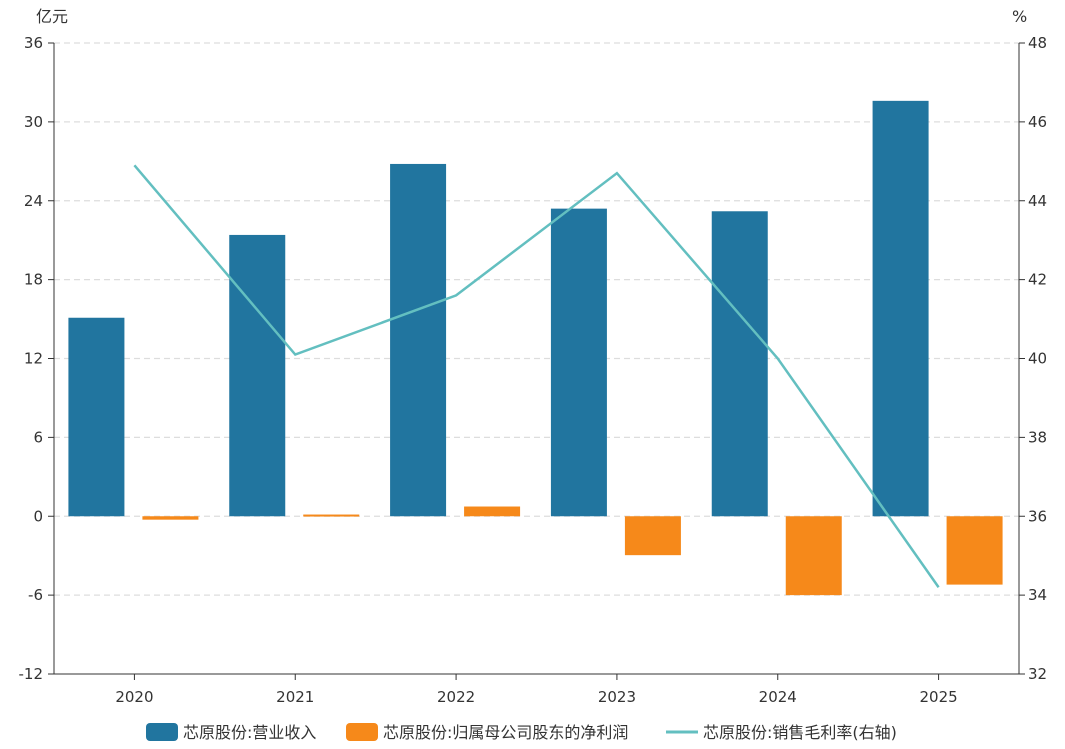  What do you see at coordinates (1037, 43) in the screenshot?
I see `right-tick-label: 48` at bounding box center [1037, 43].